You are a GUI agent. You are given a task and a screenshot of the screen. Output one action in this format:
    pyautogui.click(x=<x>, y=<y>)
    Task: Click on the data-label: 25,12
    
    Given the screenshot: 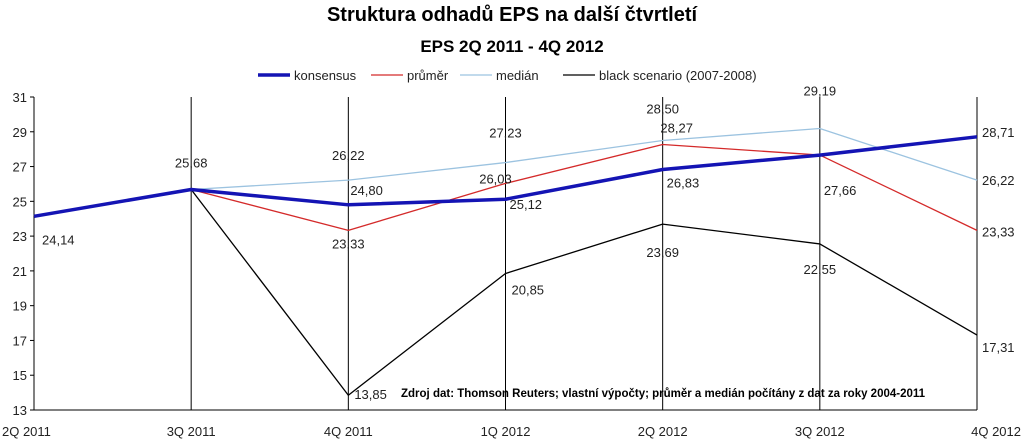 What is the action you would take?
    pyautogui.click(x=526, y=204)
    